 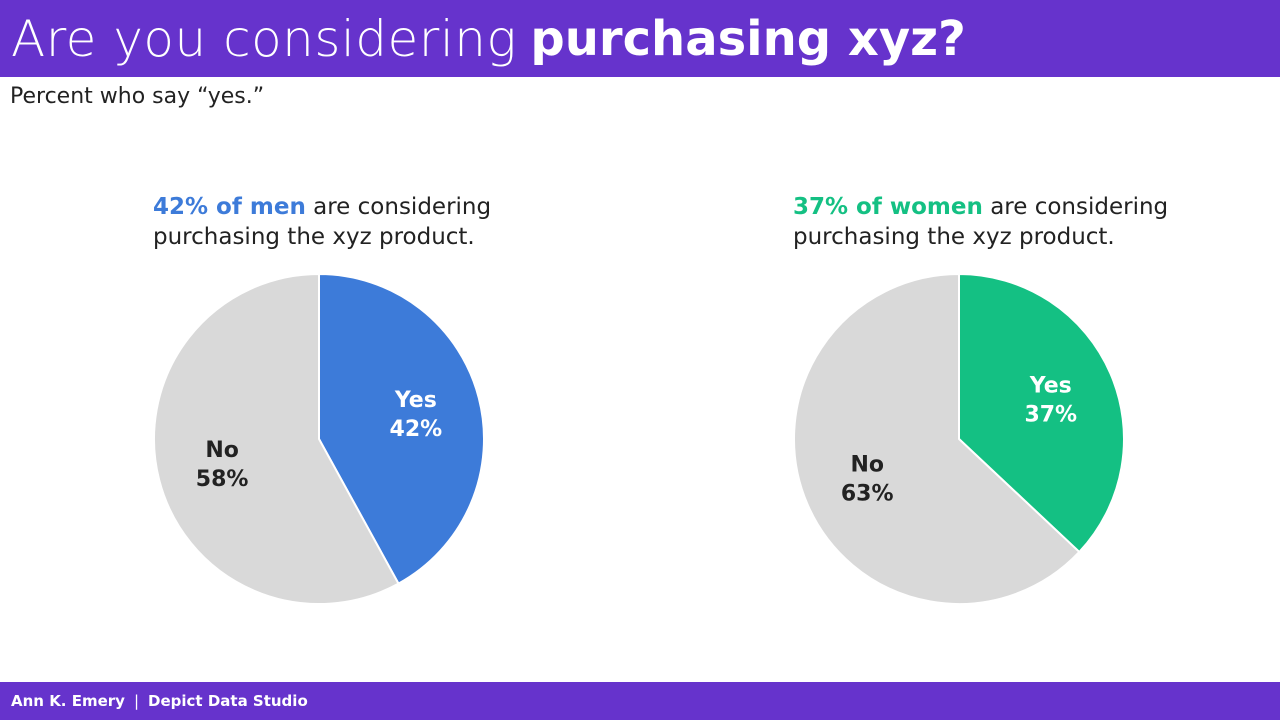 I want to click on women-pie-value-yes: 37%, so click(x=1050, y=414).